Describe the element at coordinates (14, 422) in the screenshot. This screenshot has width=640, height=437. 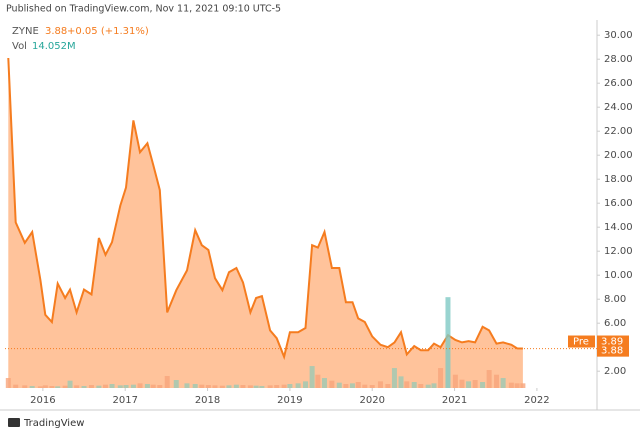
I see `logo` at that location.